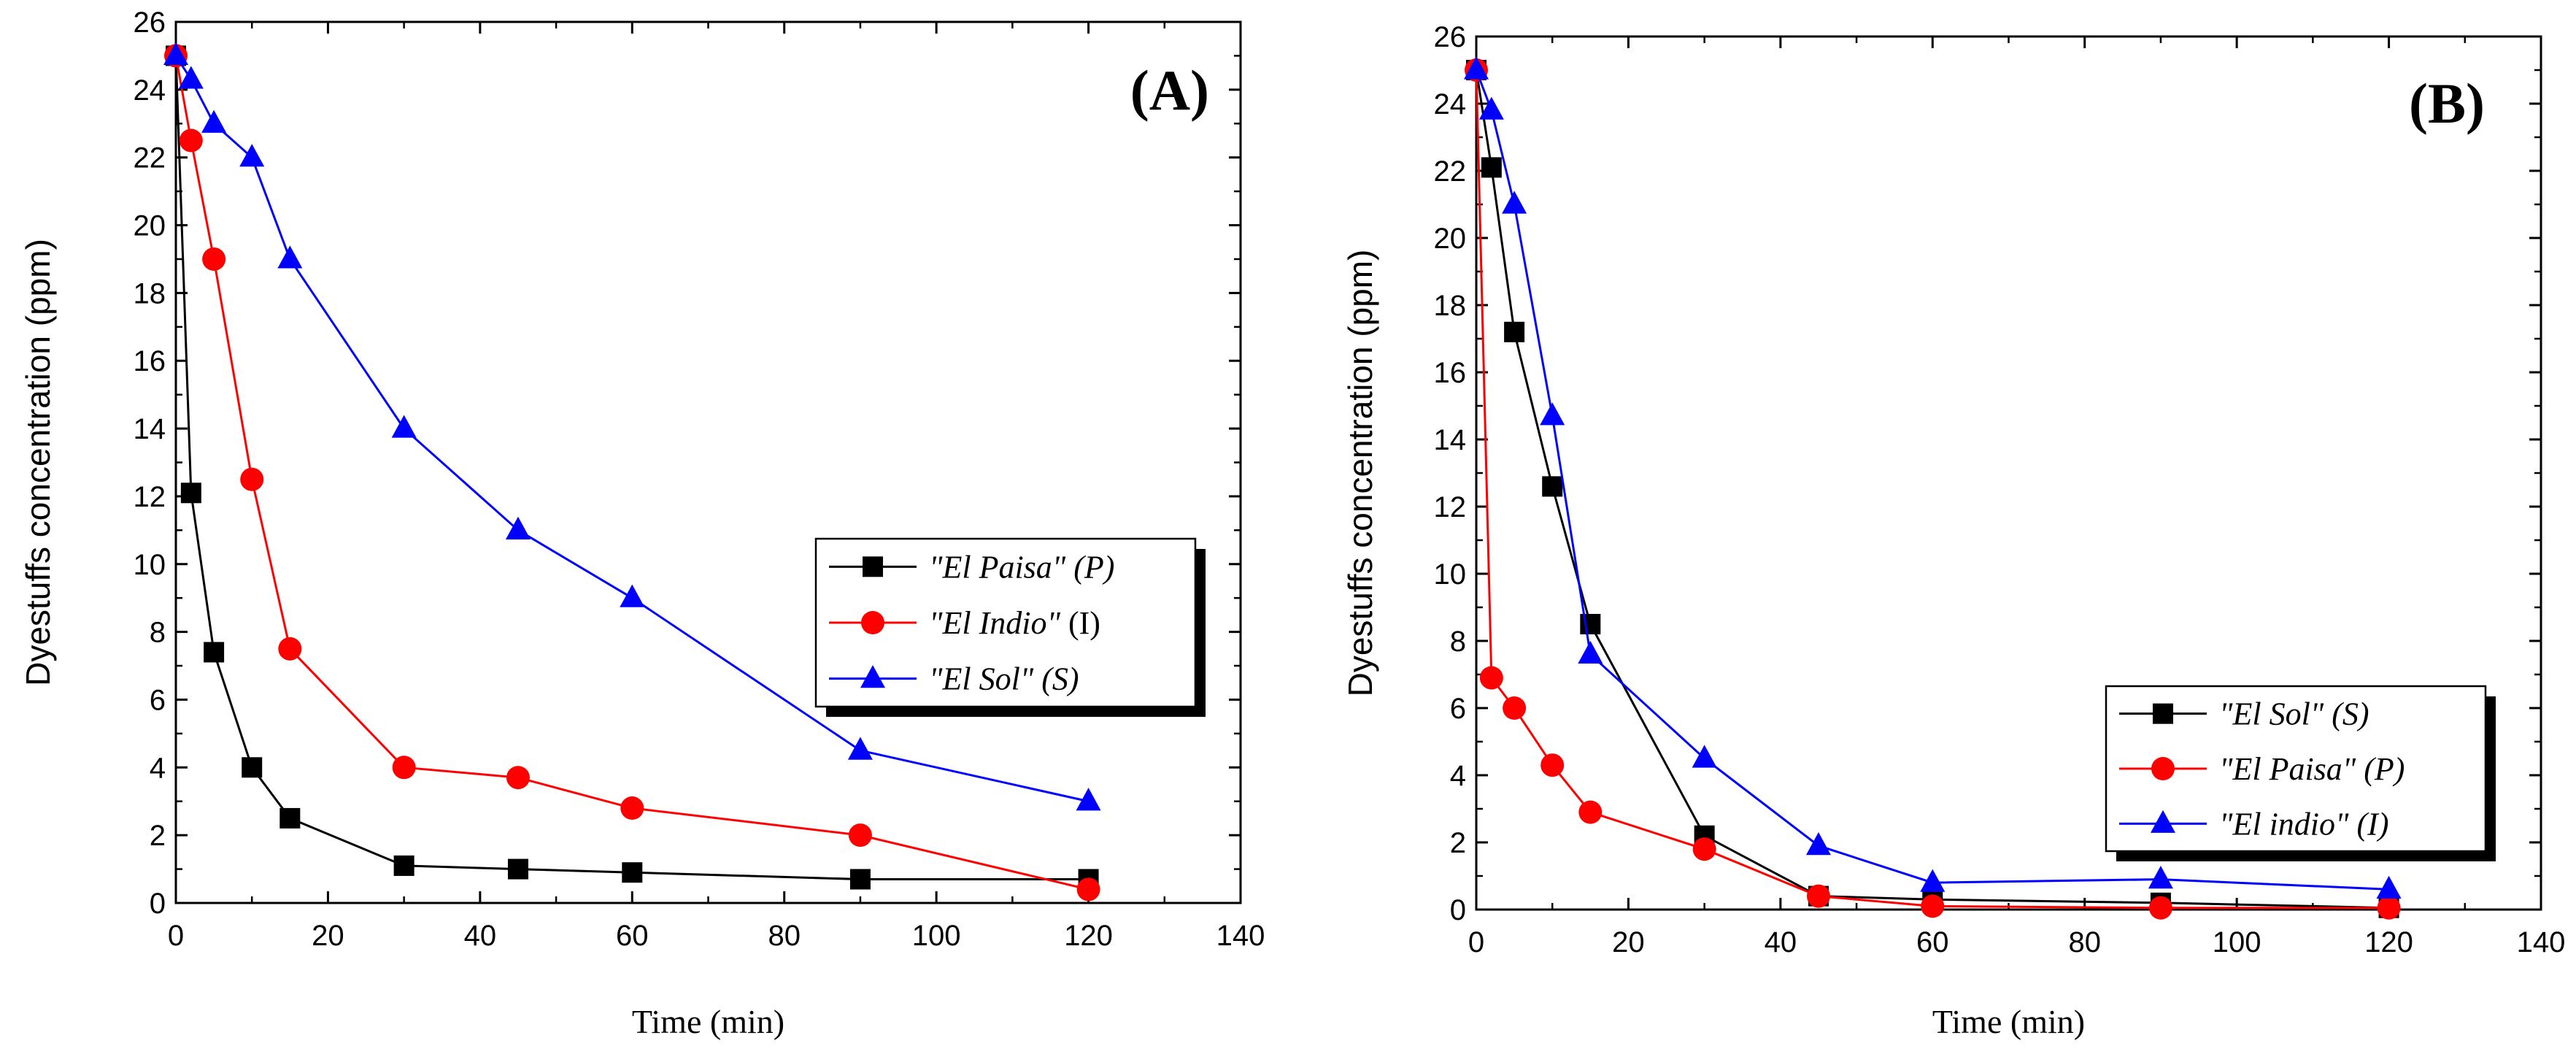  I want to click on legend-entry: "El indio" (I), so click(2253, 824).